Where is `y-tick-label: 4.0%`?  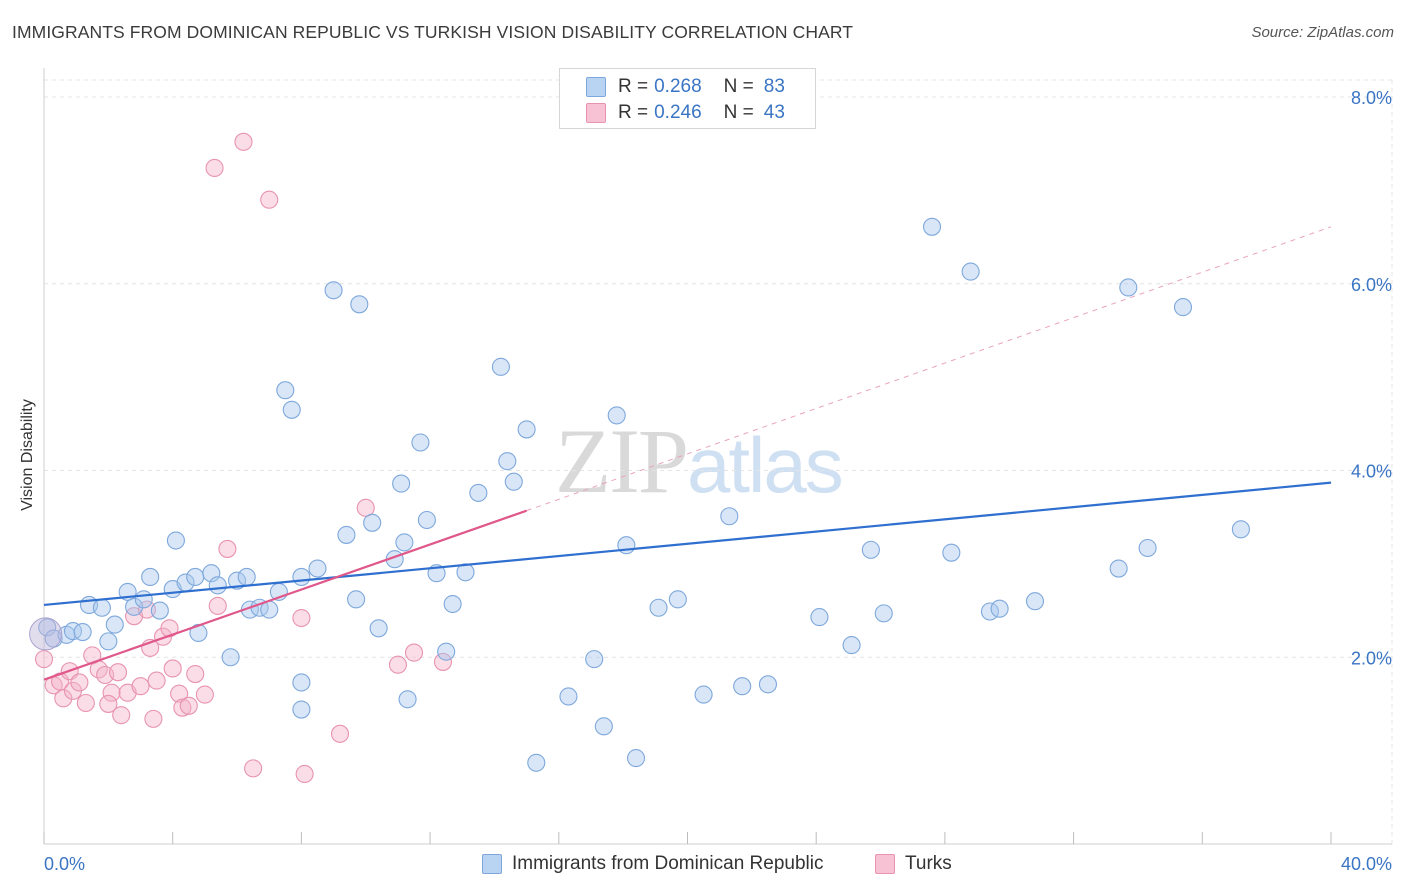
y-tick-label: 4.0% is located at coordinates (1371, 472).